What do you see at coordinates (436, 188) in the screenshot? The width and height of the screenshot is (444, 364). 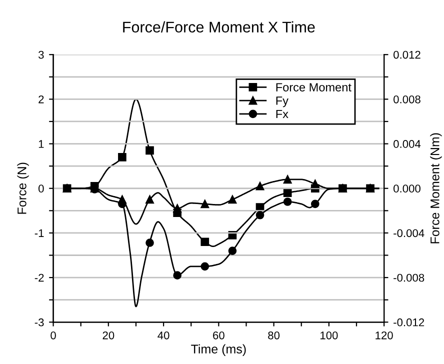 I see `y2-axis-title: Force Moment (Nm)` at bounding box center [436, 188].